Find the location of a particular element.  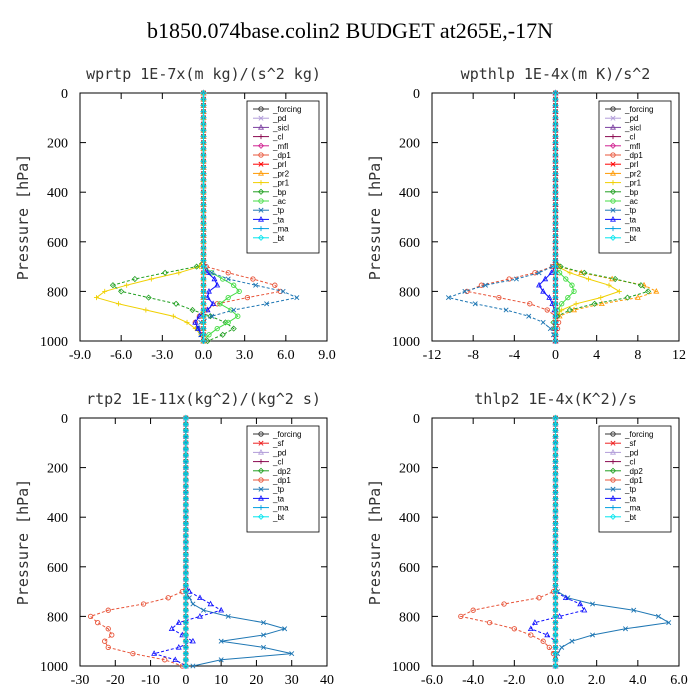

legend-label: _bt is located at coordinates (630, 517).